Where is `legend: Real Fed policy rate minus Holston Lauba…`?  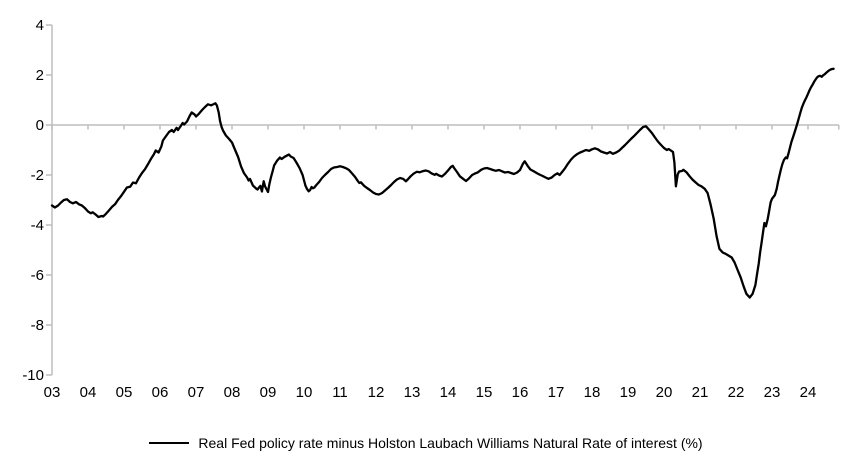 legend: Real Fed policy rate minus Holston Lauba… is located at coordinates (426, 443).